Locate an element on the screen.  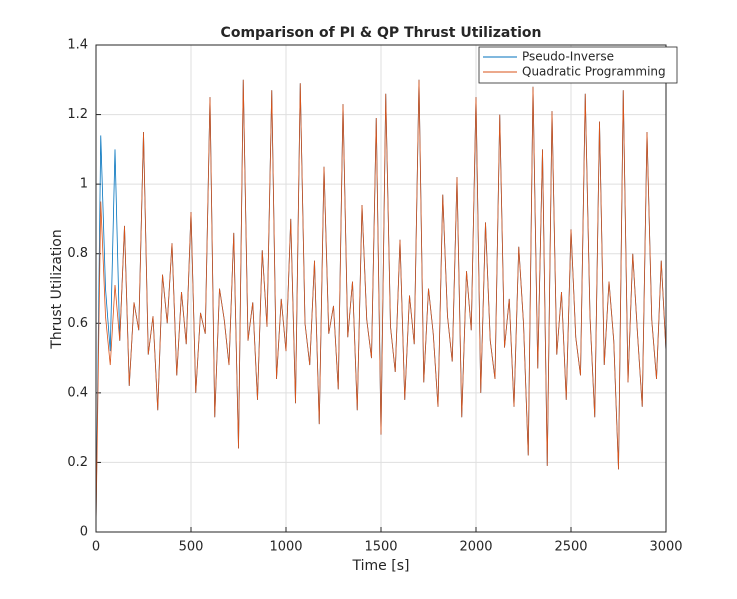
legend-label: Pseudo-Inverse is located at coordinates (568, 57).